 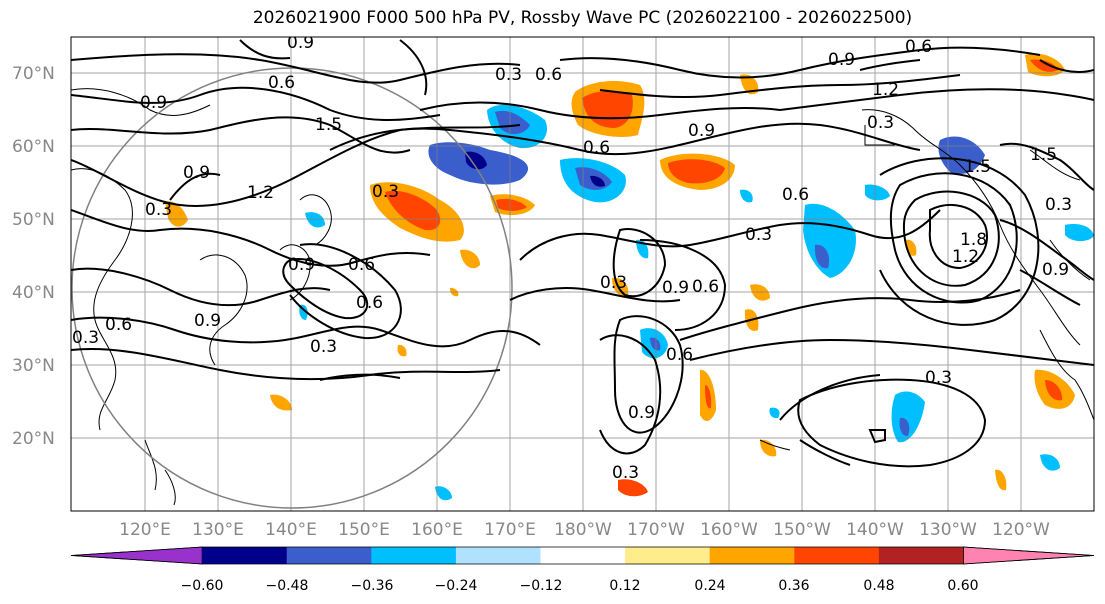 I want to click on lon-label: 140°W, so click(x=875, y=530).